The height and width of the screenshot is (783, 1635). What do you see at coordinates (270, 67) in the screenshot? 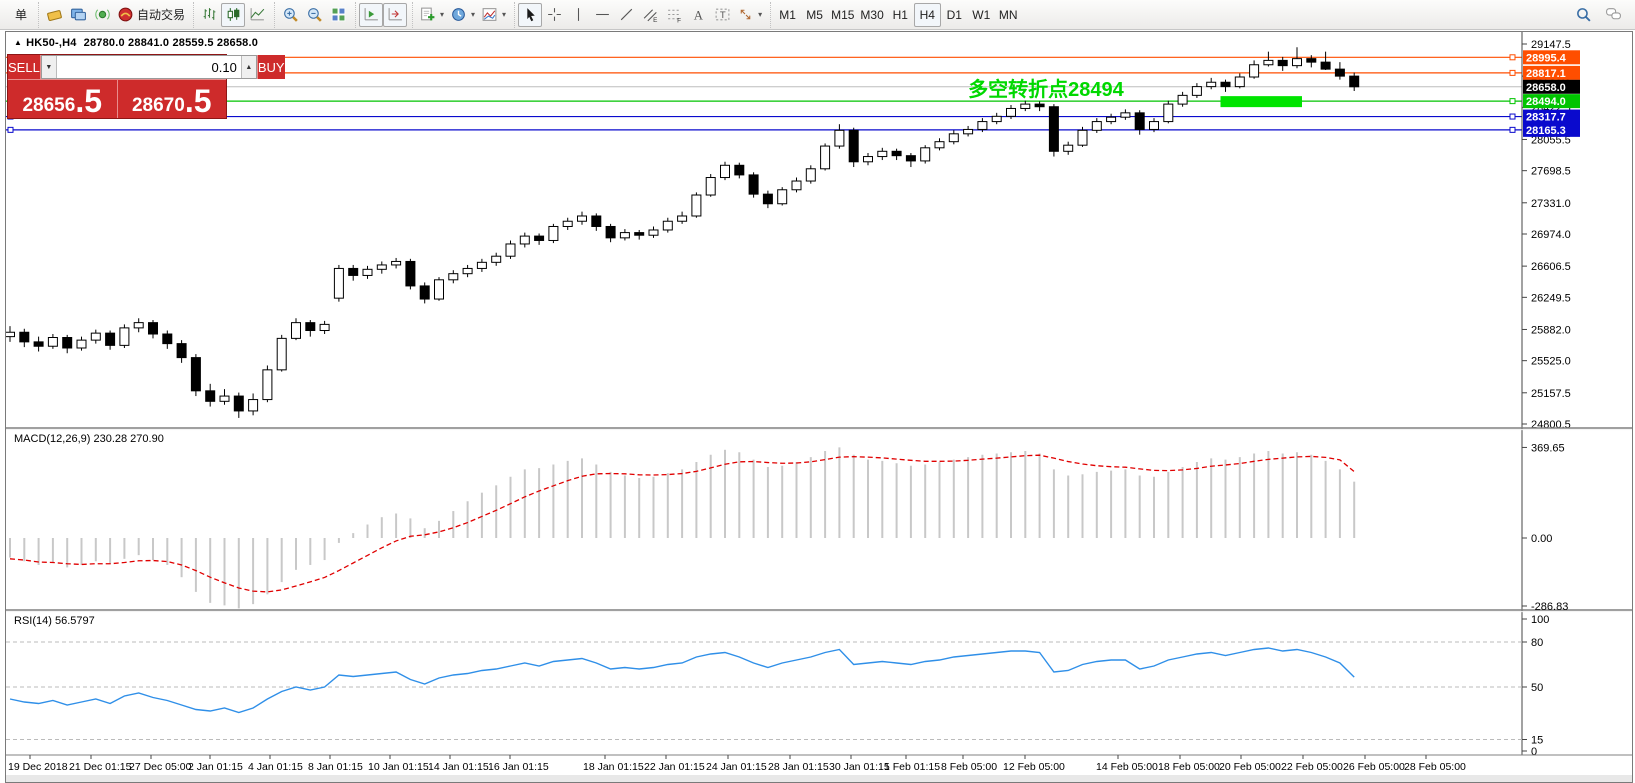
I see `buy-button: BUY` at bounding box center [270, 67].